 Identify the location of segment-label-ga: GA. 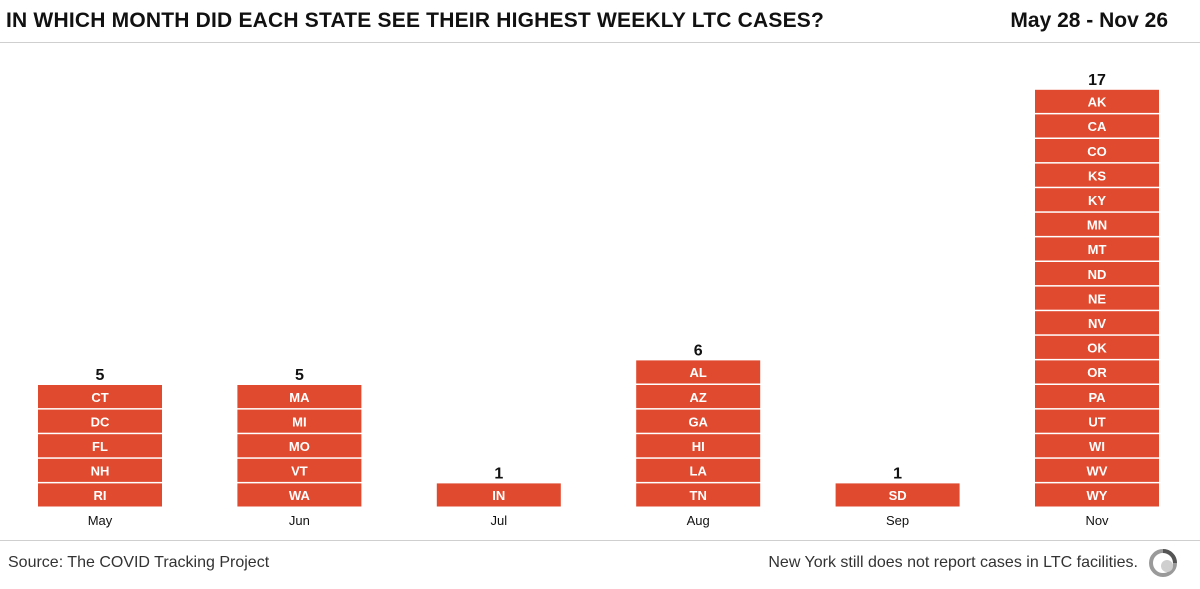
(698, 421).